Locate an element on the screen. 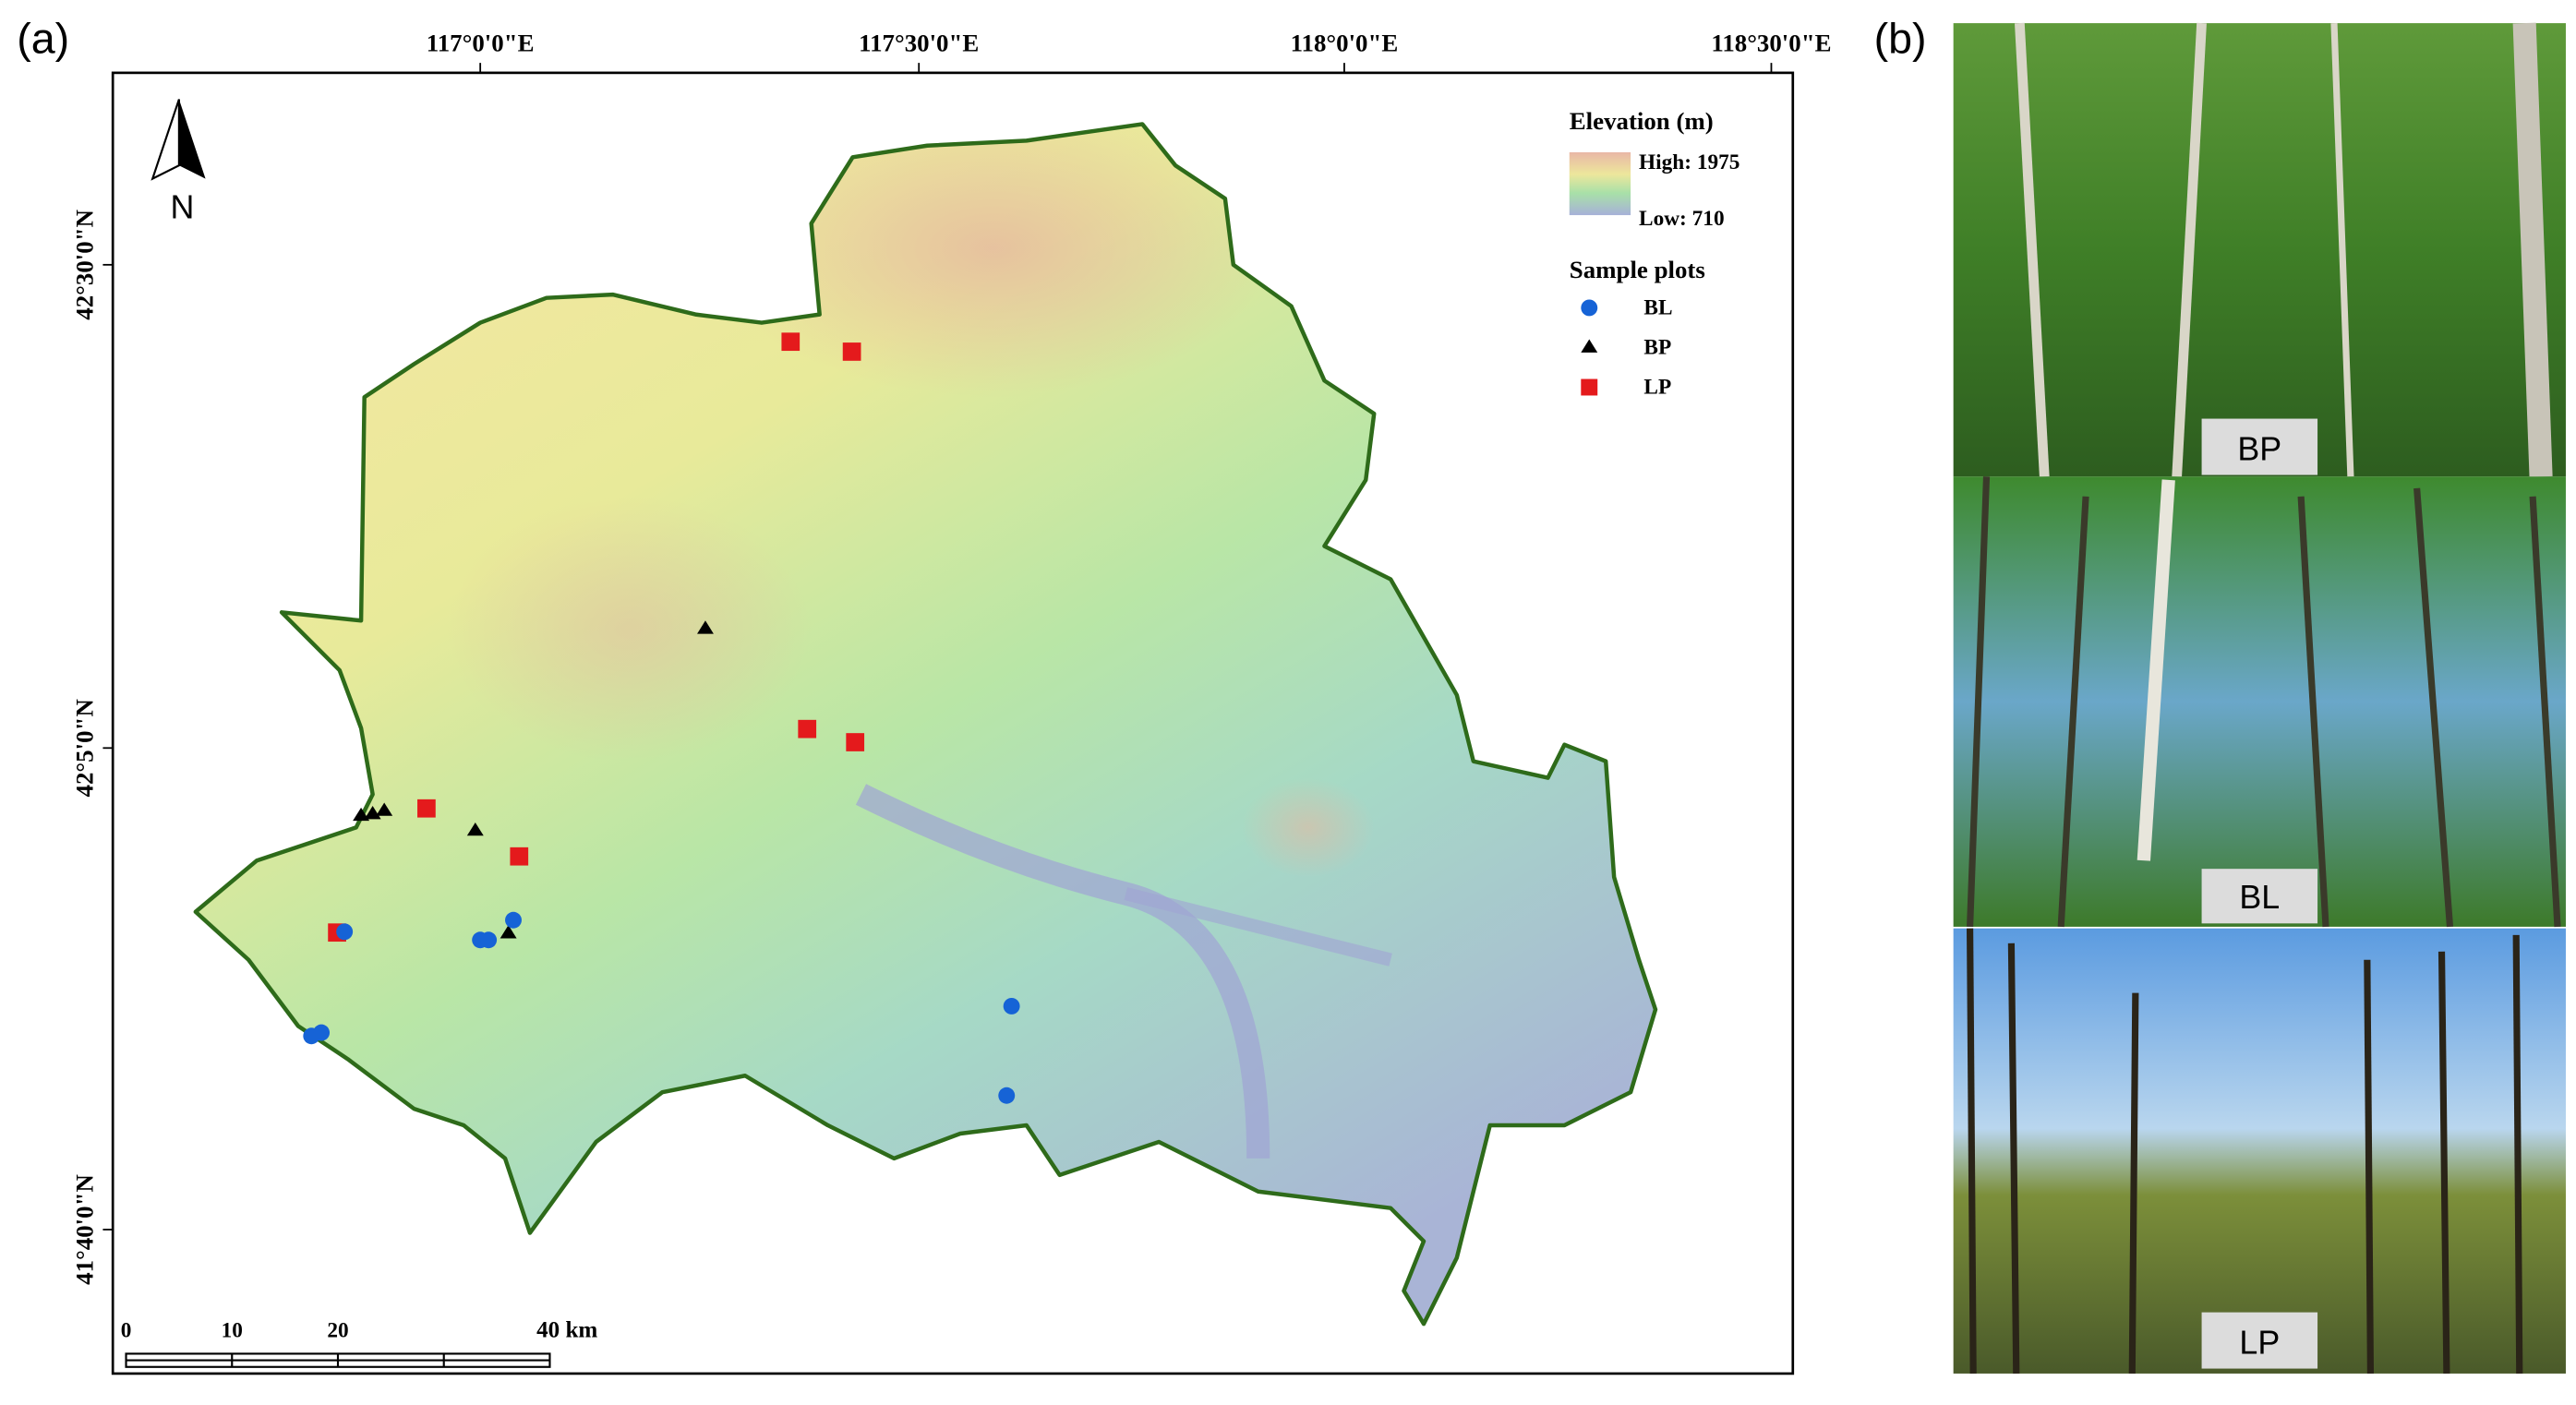 The height and width of the screenshot is (1405, 2576). photo-bp: BP is located at coordinates (2259, 249).